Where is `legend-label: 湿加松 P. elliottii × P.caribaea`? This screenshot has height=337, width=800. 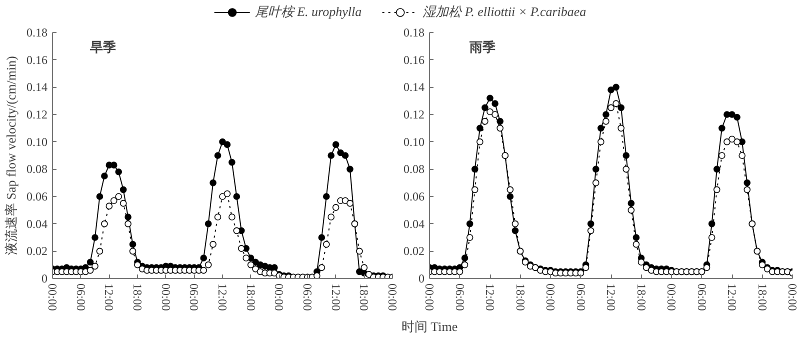
legend-label: 湿加松 P. elliottii × P.caribaea is located at coordinates (504, 12).